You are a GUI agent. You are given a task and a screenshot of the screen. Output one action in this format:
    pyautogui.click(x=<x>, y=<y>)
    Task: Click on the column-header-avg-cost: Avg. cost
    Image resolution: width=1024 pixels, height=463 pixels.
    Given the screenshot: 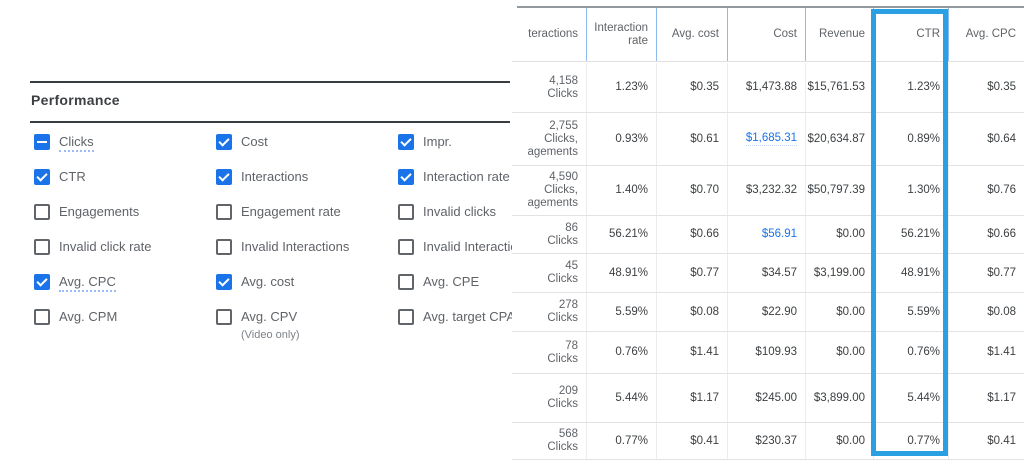 What is the action you would take?
    pyautogui.click(x=691, y=34)
    